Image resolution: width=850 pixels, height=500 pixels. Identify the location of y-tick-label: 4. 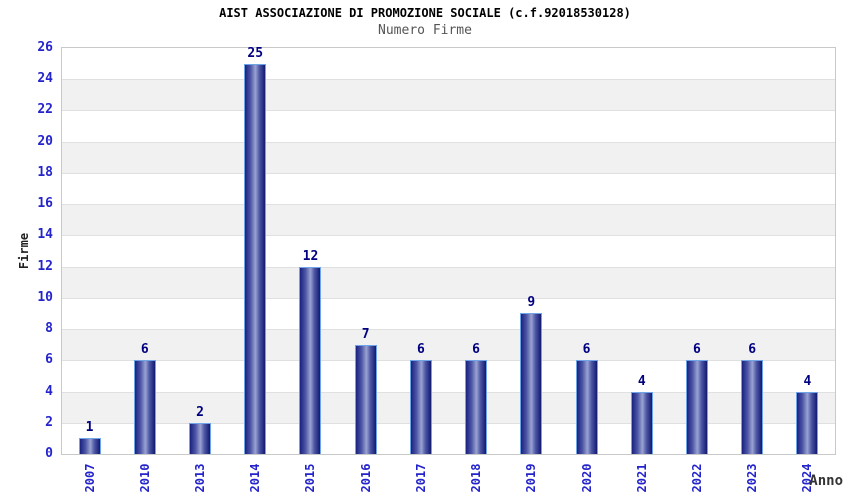
(49, 391).